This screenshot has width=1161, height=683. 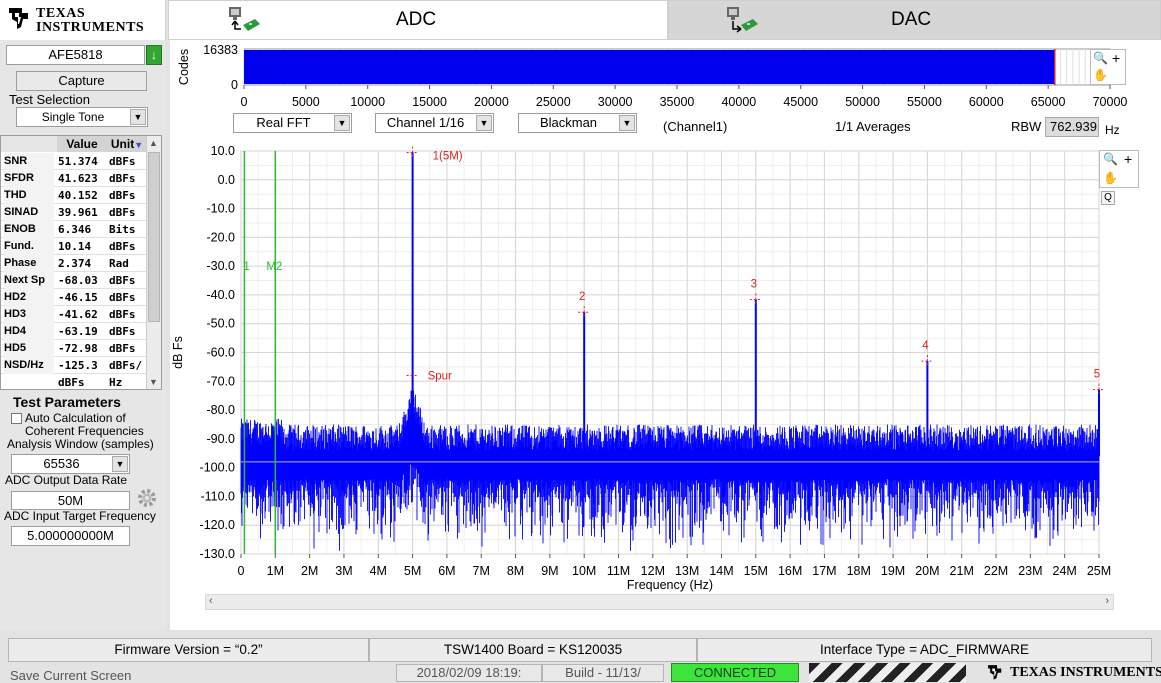 I want to click on metric-name: SNR, so click(x=29, y=161).